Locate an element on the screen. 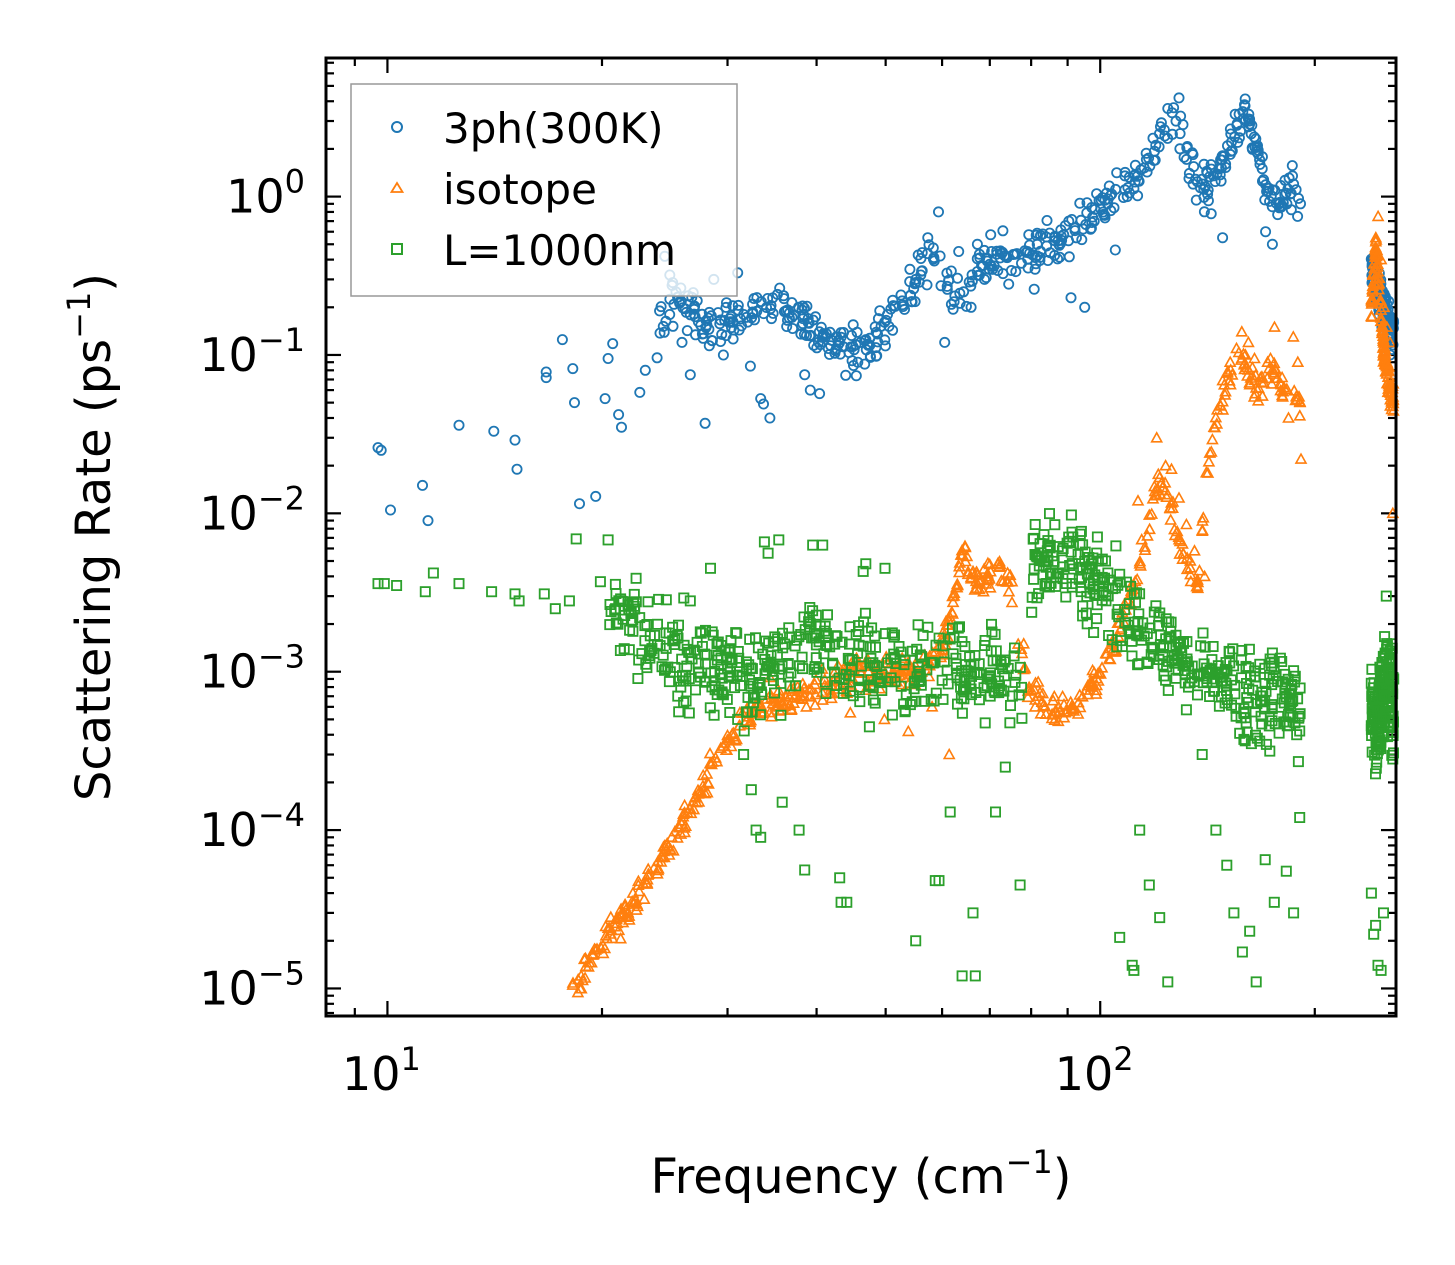 The image size is (1455, 1265). y-tick-label: 10⁻⁵ is located at coordinates (252, 984).